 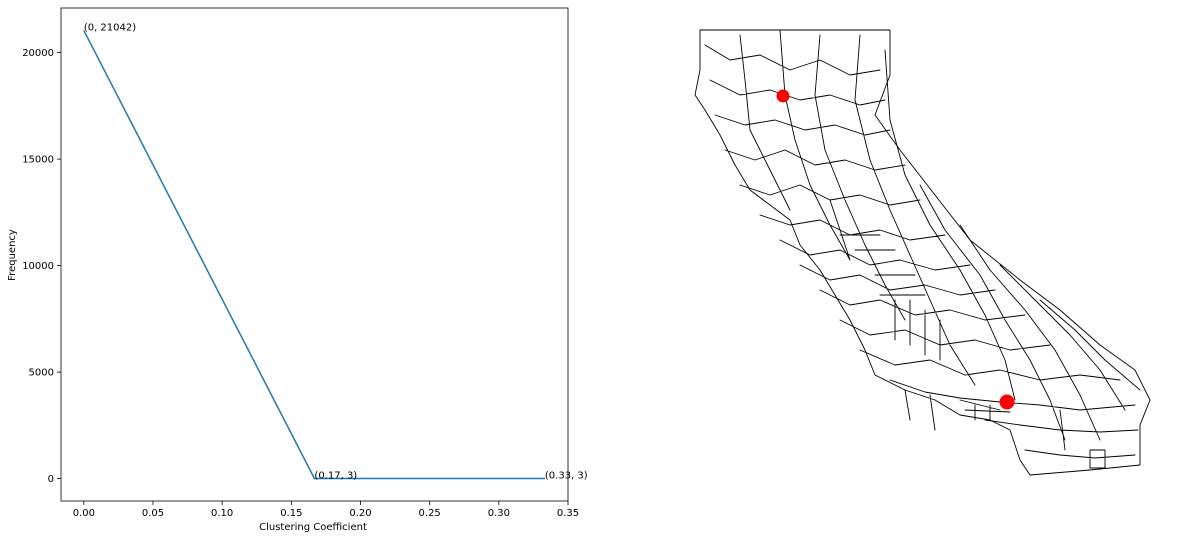 What do you see at coordinates (360, 513) in the screenshot?
I see `x-tick-label: 0.20` at bounding box center [360, 513].